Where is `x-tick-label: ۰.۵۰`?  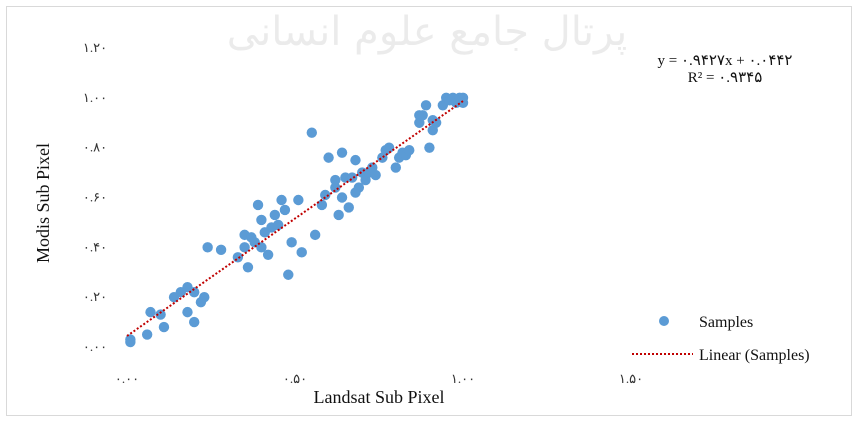 x-tick-label: ۰.۵۰ is located at coordinates (295, 378).